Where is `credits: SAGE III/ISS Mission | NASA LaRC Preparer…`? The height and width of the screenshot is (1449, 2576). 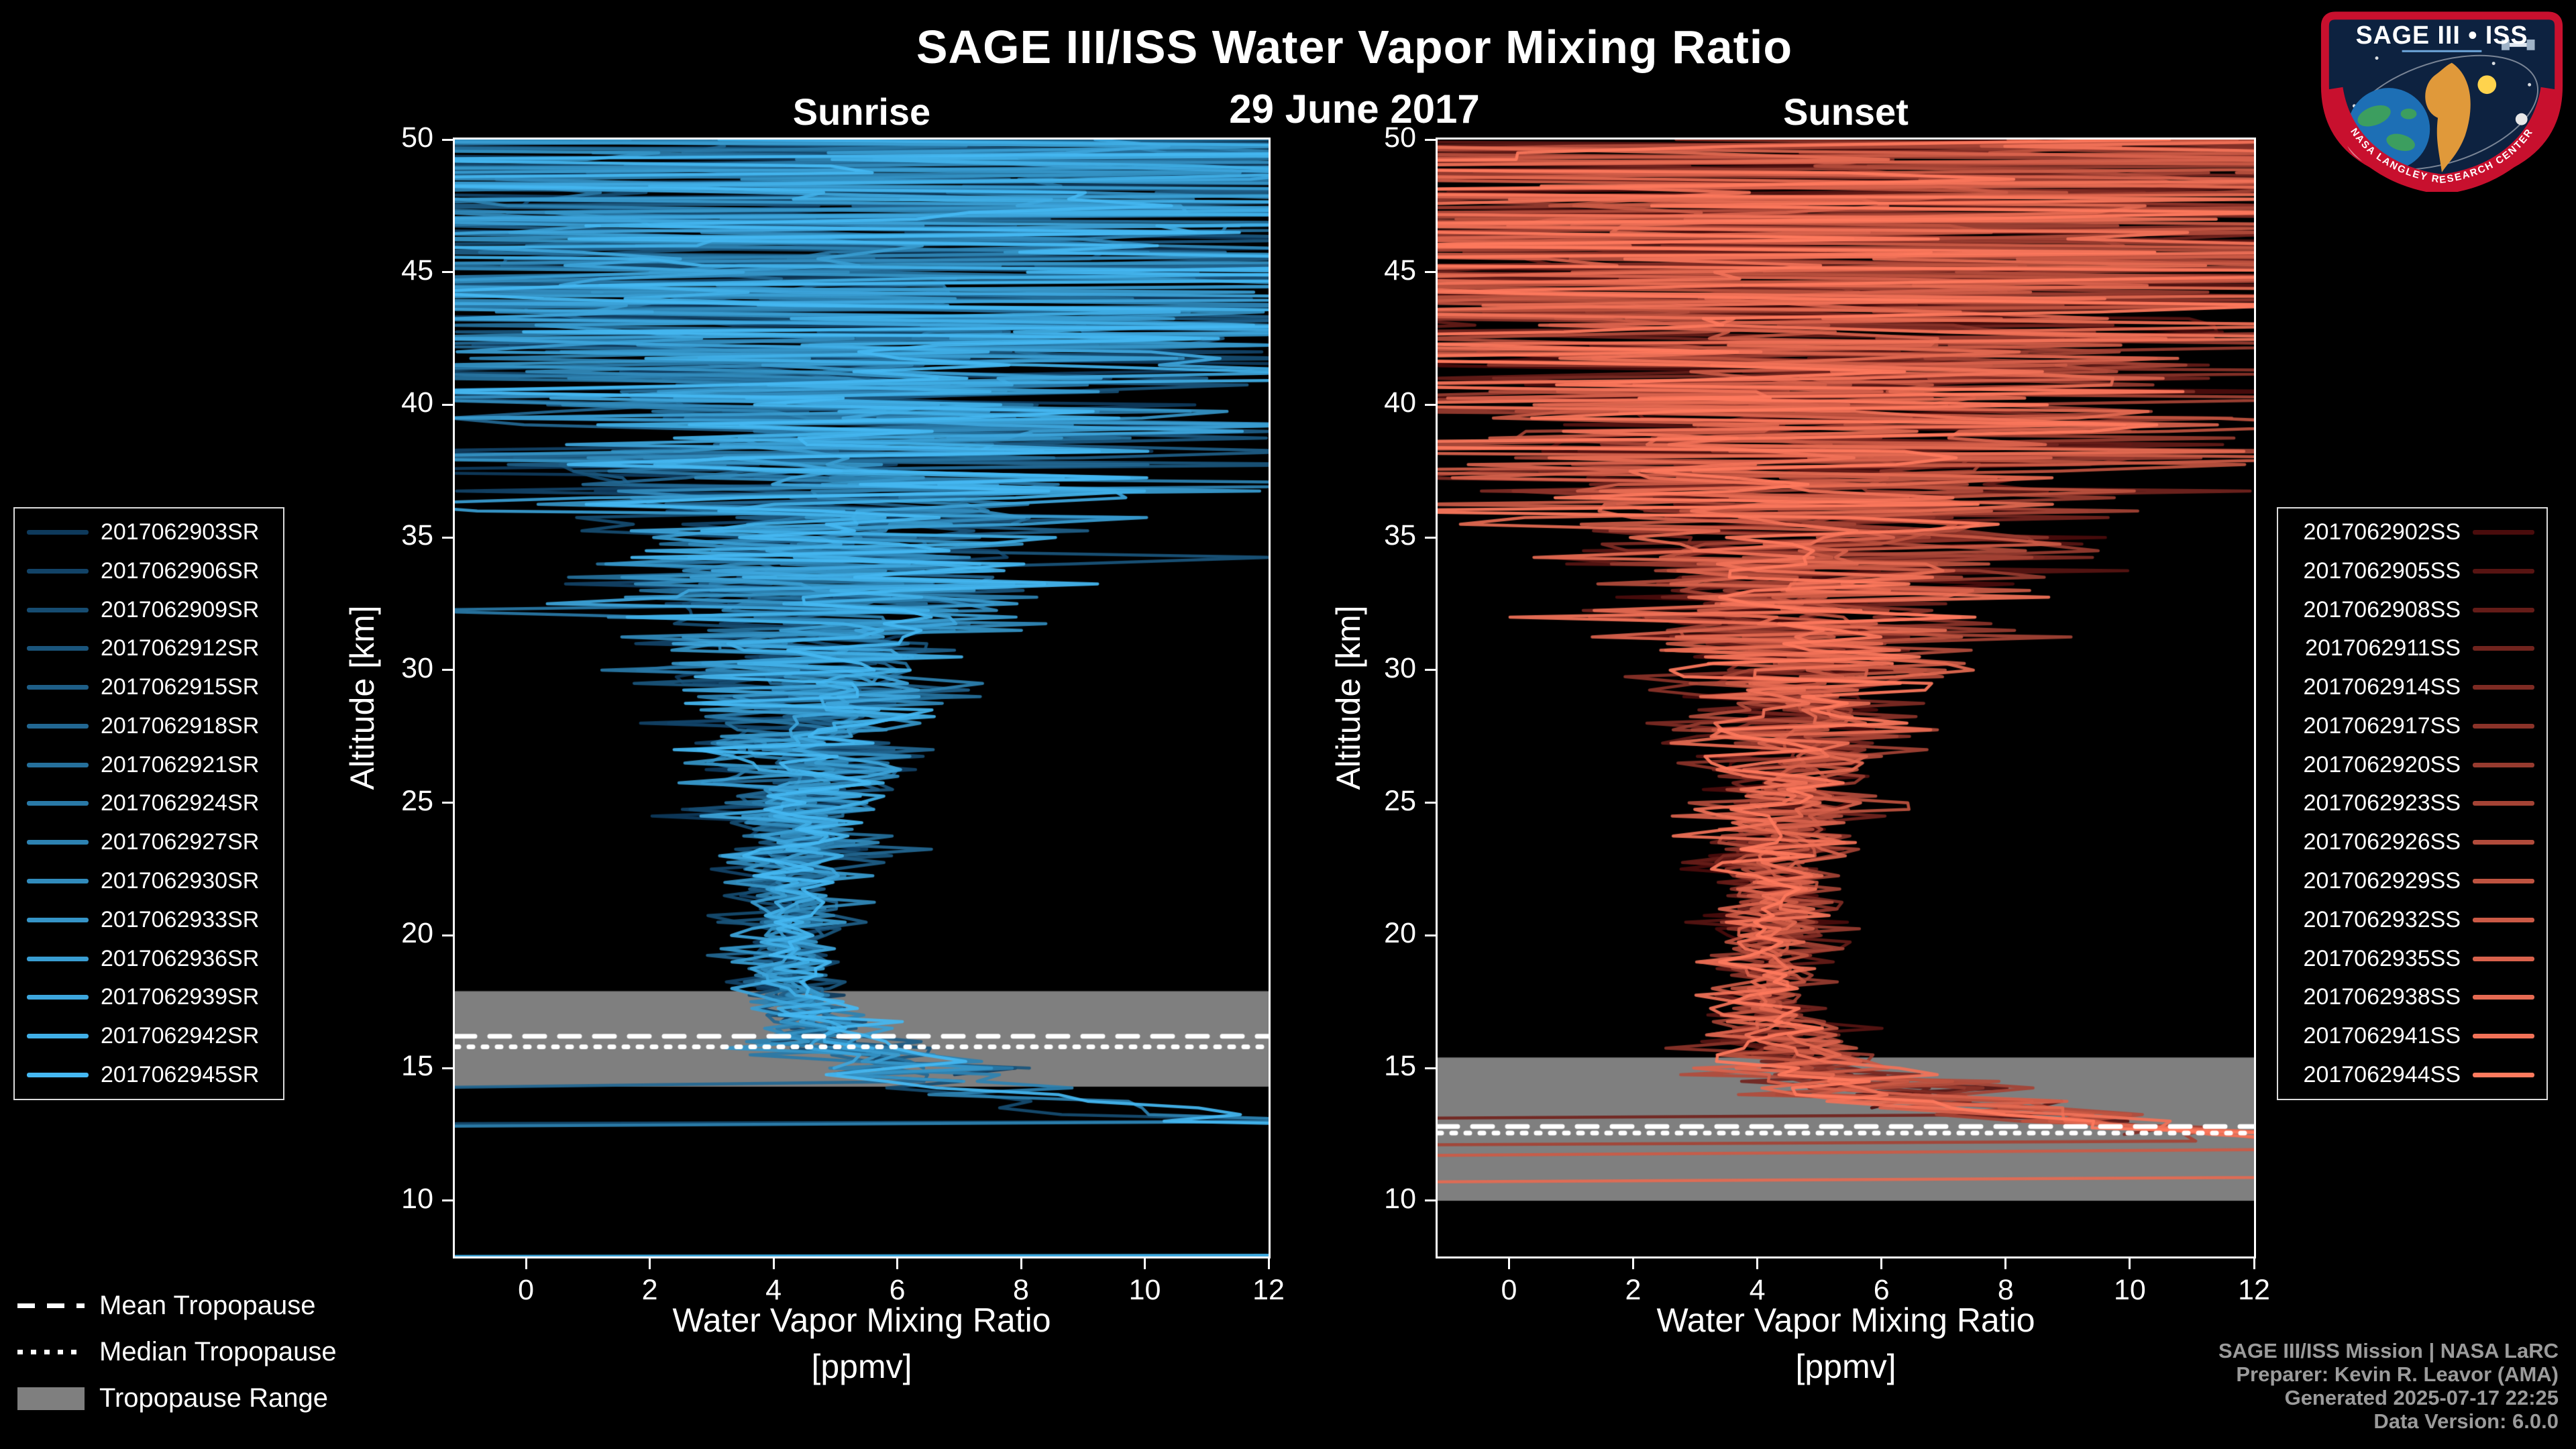 credits: SAGE III/ISS Mission | NASA LaRC Preparer… is located at coordinates (2388, 1386).